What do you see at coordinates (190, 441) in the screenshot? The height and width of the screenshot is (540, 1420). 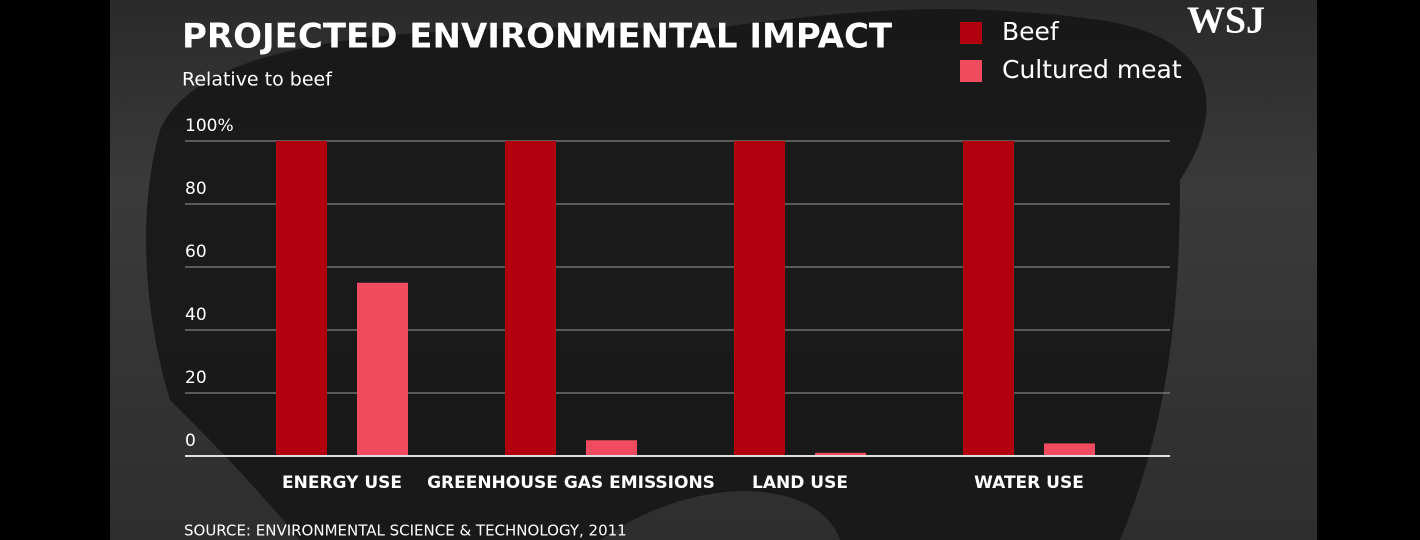 I see `y-tick-label: 0` at bounding box center [190, 441].